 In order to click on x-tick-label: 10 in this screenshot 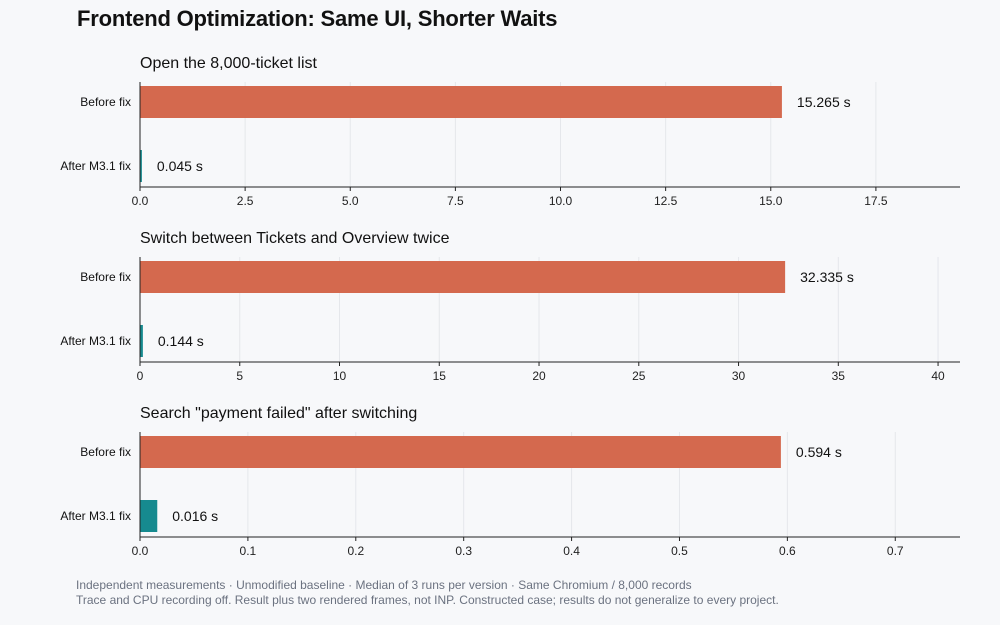, I will do `click(340, 376)`.